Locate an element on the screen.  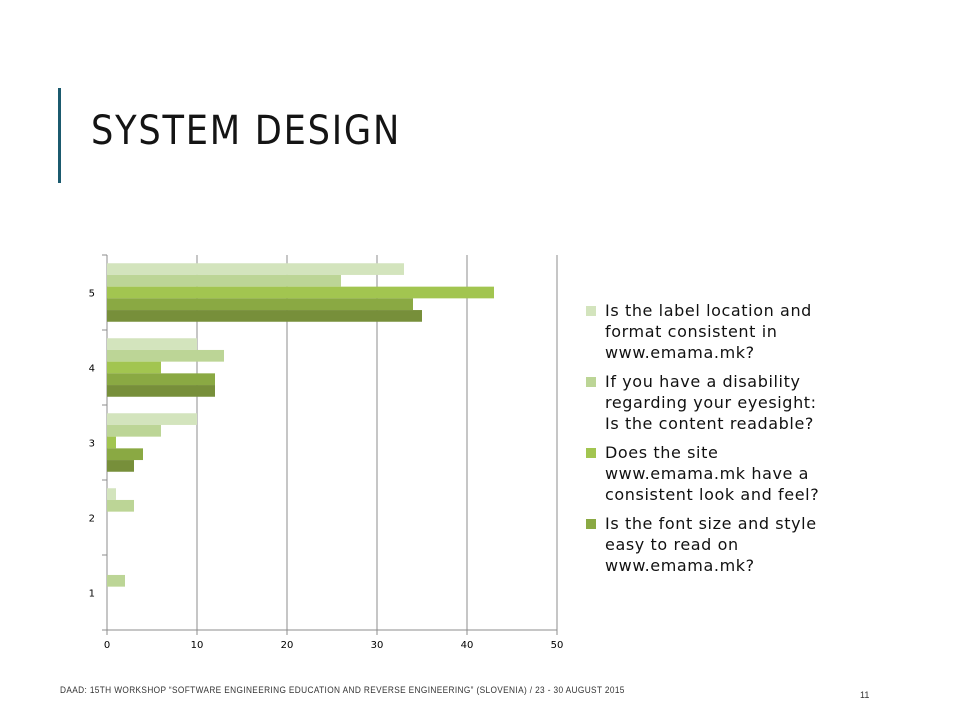
page-number: 11 is located at coordinates (865, 695).